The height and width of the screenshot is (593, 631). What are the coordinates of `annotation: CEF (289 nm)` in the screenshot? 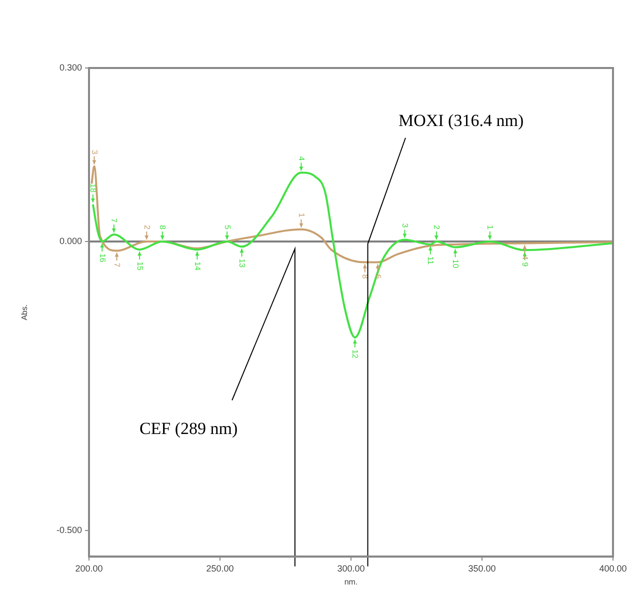 It's located at (188, 428).